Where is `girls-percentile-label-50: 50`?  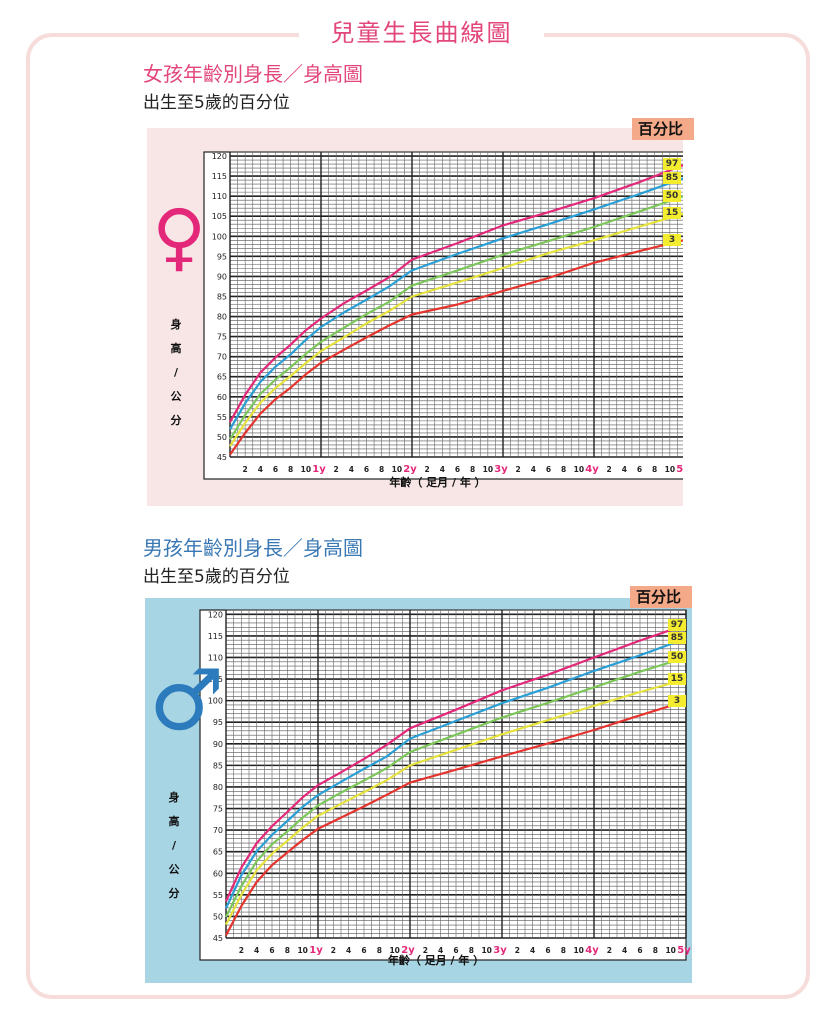 girls-percentile-label-50: 50 is located at coordinates (672, 195).